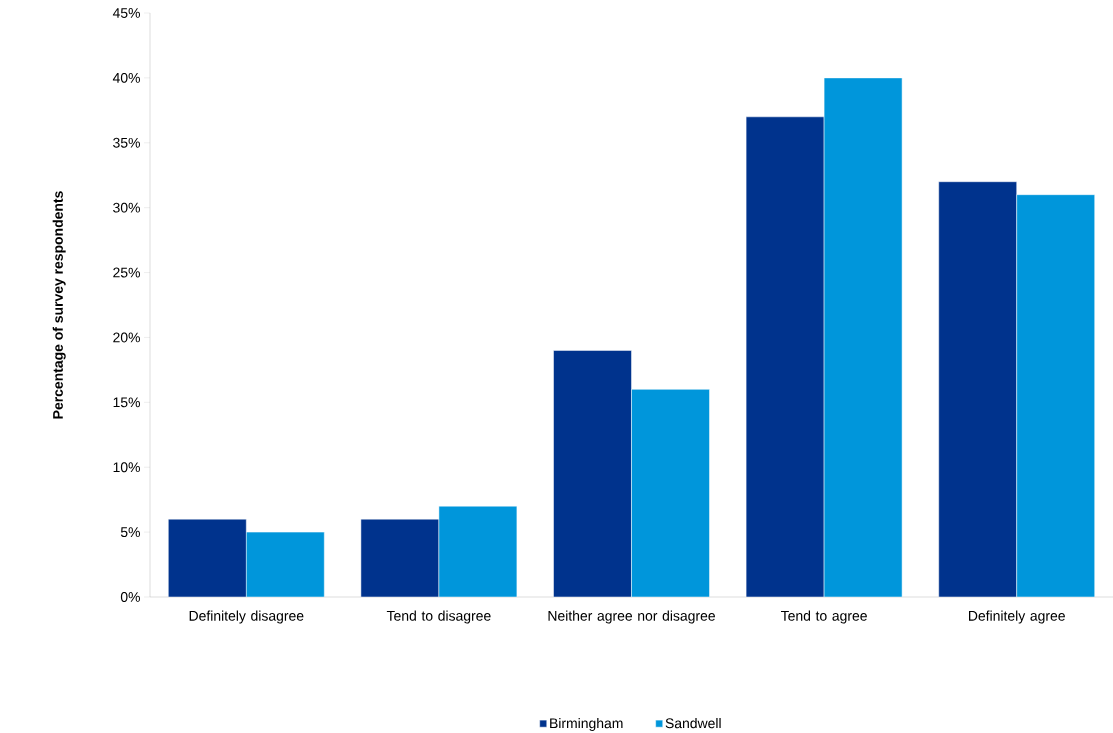 The width and height of the screenshot is (1113, 733). I want to click on x-tick-label: Definitely disagree, so click(246, 617).